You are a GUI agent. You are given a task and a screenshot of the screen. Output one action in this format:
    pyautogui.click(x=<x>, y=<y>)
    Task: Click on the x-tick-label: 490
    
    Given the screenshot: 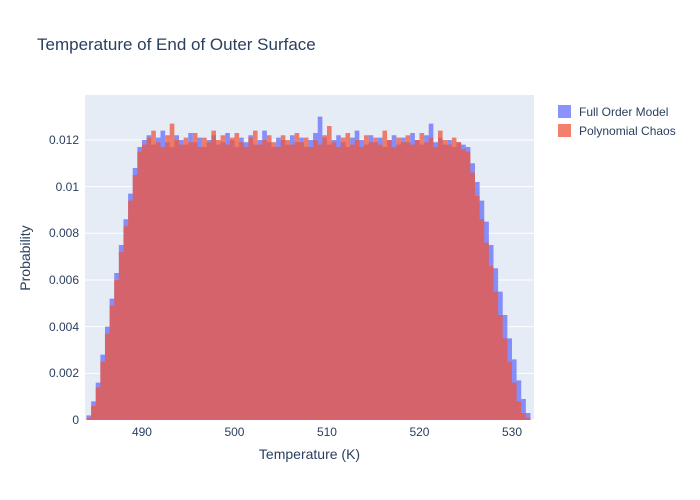 What is the action you would take?
    pyautogui.click(x=141, y=432)
    